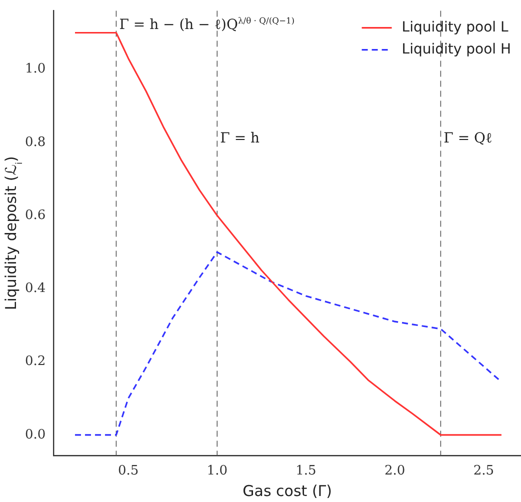 This screenshot has height=502, width=521. I want to click on x-tick-label: 1.5, so click(306, 471).